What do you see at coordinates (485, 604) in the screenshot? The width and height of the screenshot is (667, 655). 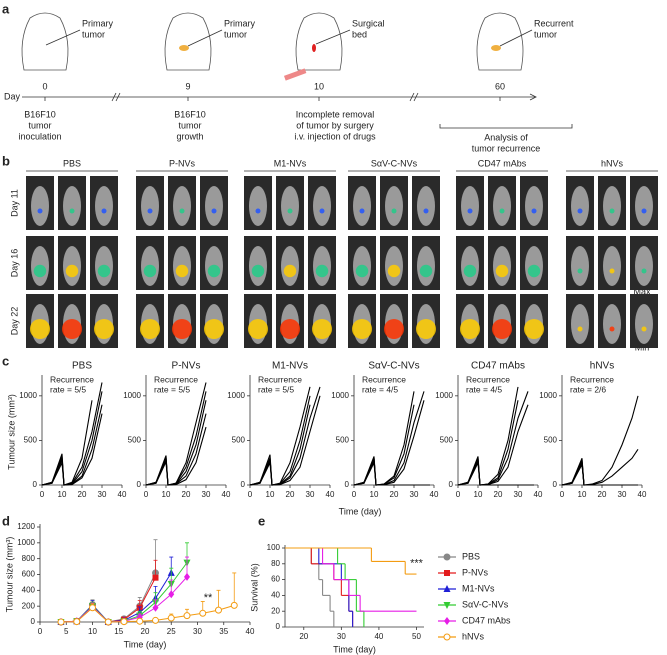 I see `legend-label: SαV-C-NVs` at bounding box center [485, 604].